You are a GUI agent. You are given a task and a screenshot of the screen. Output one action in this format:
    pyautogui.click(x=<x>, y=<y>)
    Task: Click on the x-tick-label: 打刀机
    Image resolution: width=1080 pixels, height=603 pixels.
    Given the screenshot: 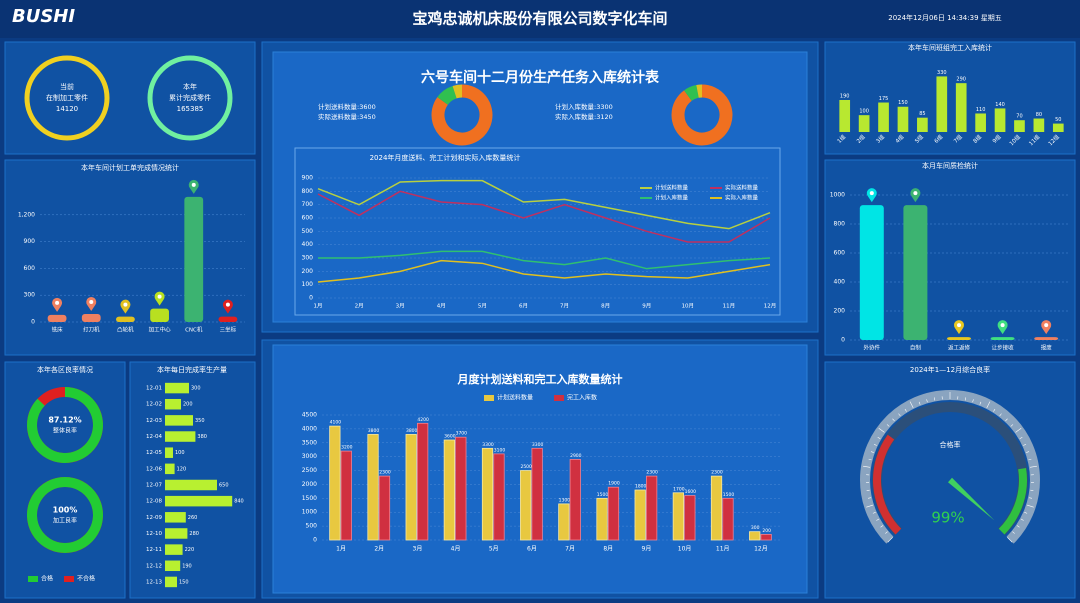 What is the action you would take?
    pyautogui.click(x=91, y=330)
    